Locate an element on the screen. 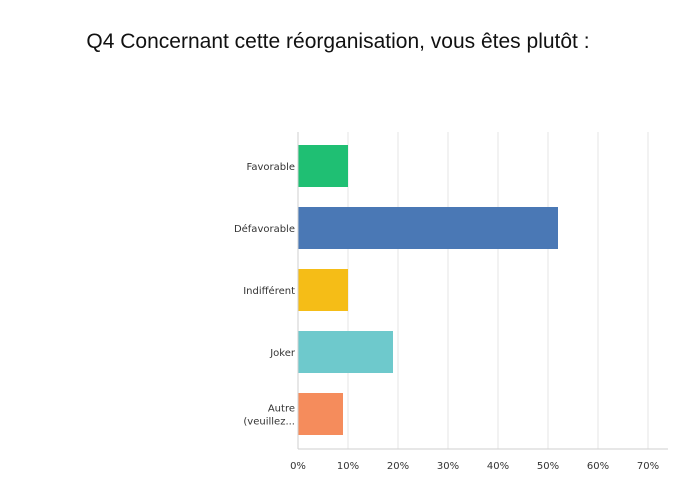  category-label: Favorable is located at coordinates (270, 167).